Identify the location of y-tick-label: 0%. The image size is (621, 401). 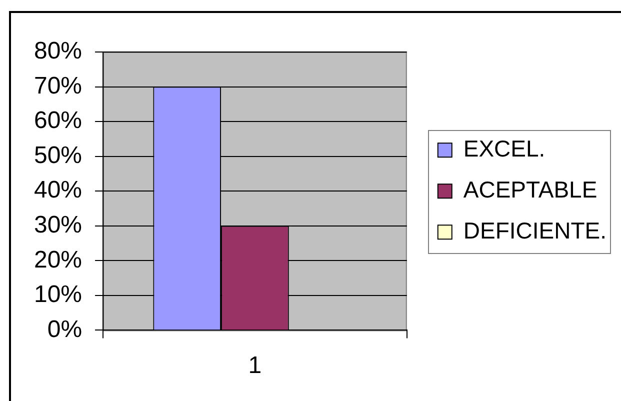
(64, 329).